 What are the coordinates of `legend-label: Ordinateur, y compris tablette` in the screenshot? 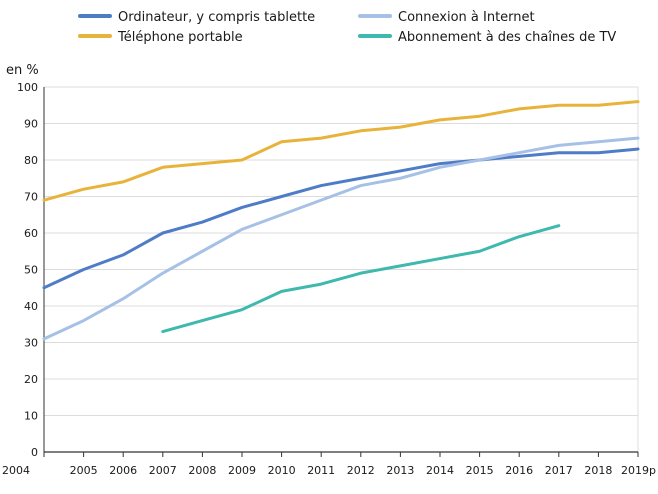 It's located at (216, 17).